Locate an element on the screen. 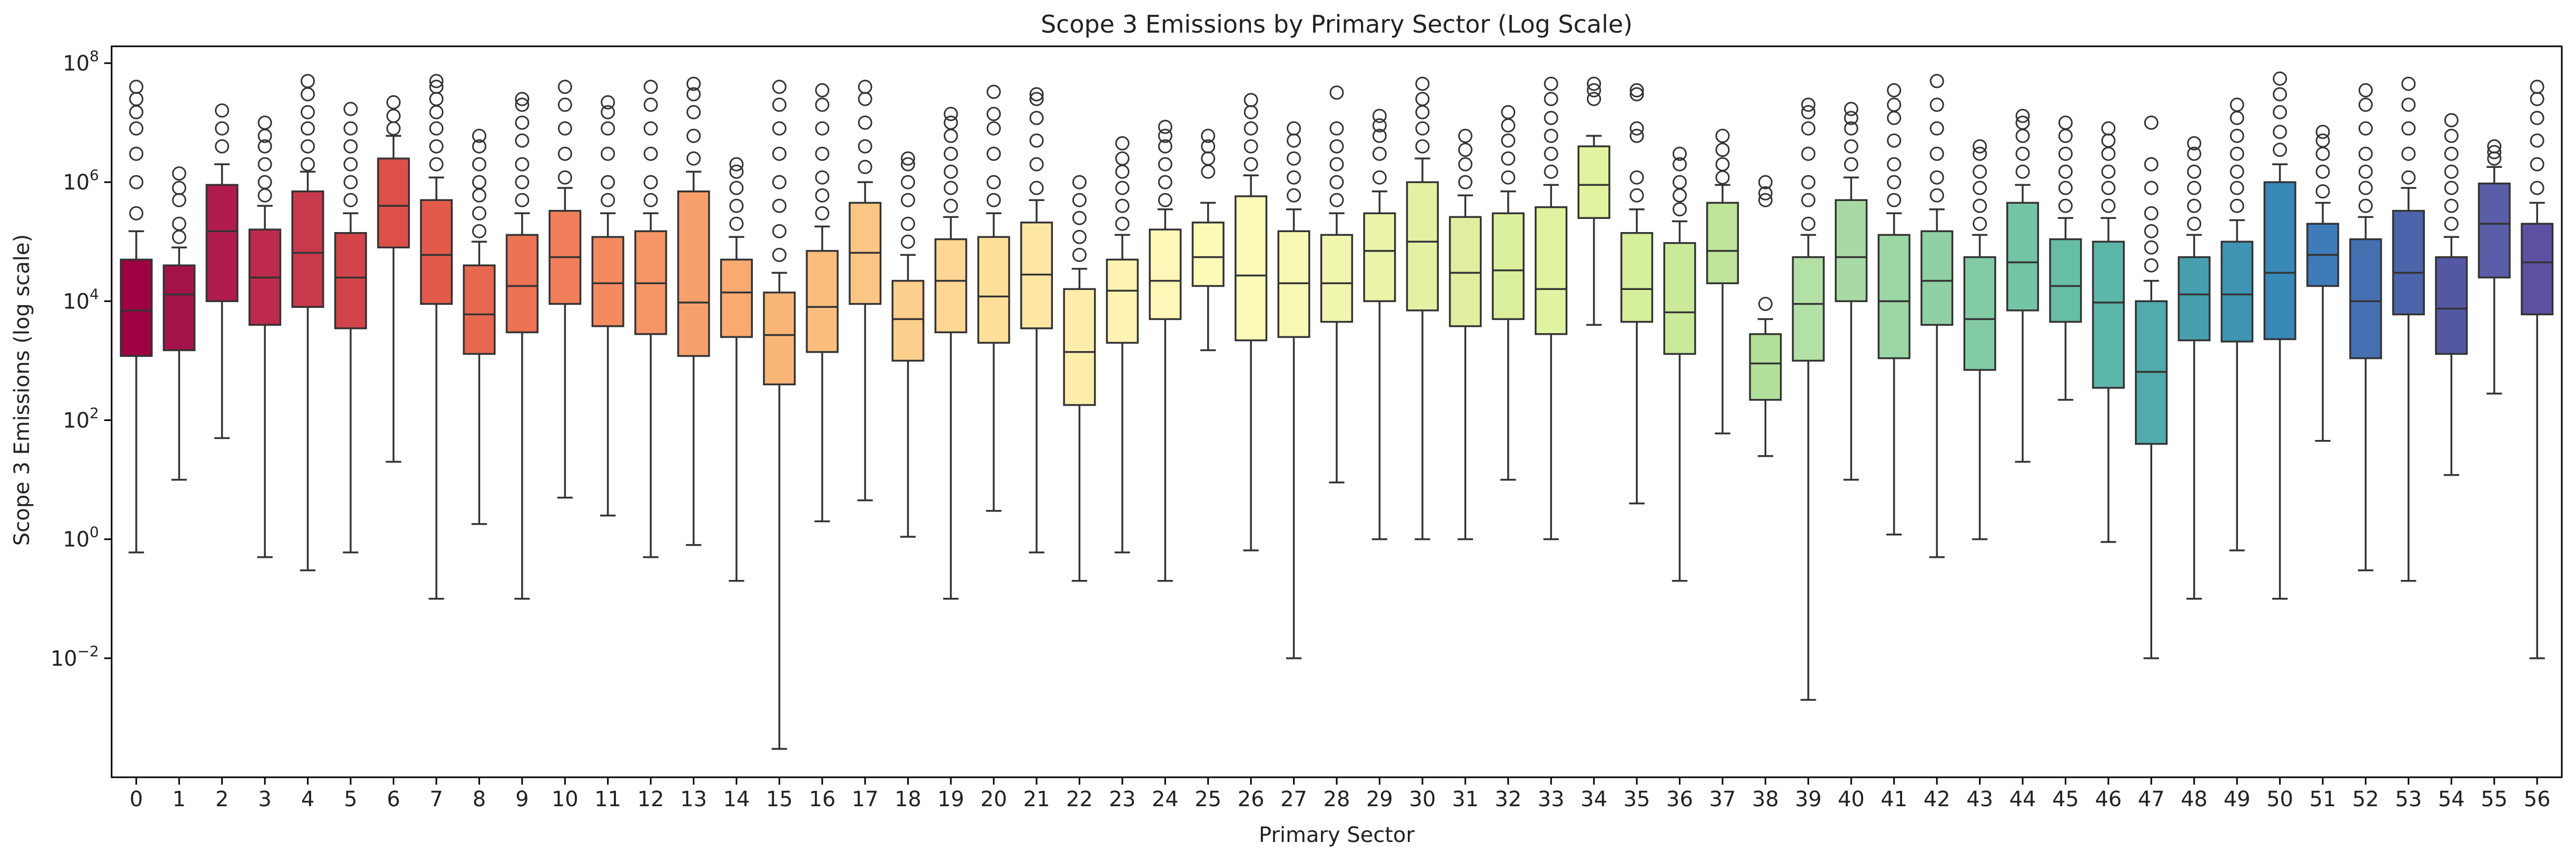  x-tick-label: 26 is located at coordinates (1251, 799).